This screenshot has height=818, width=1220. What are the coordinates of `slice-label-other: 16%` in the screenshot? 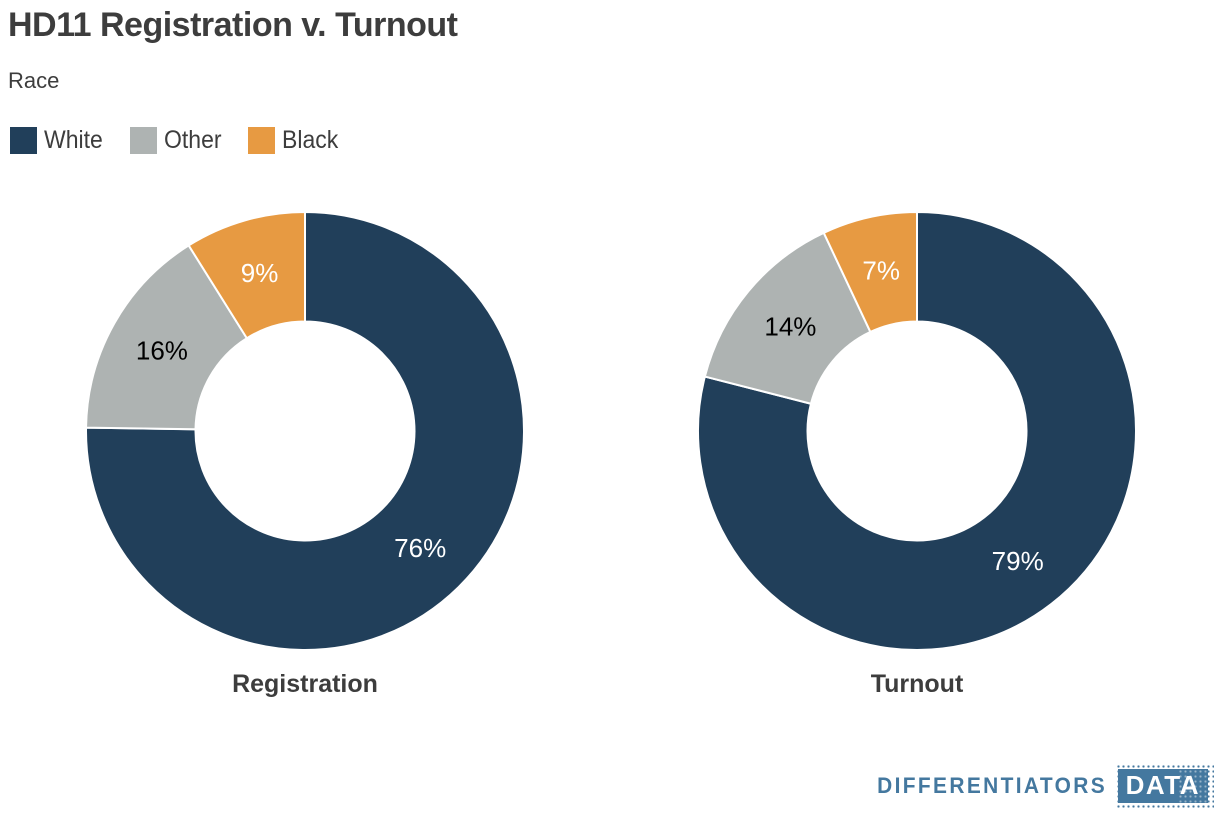 It's located at (162, 350).